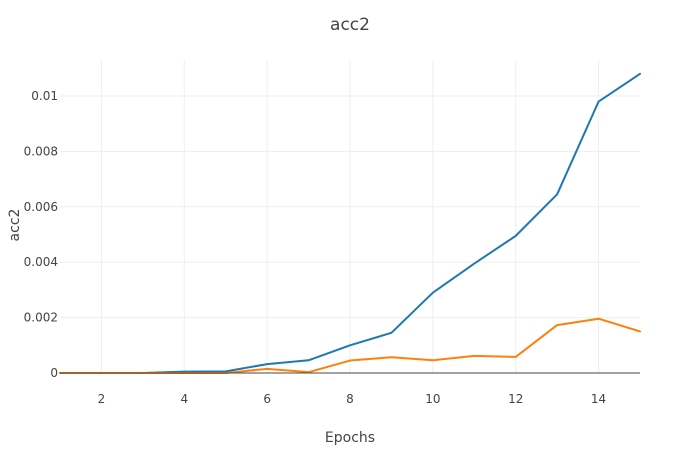  Describe the element at coordinates (350, 25) in the screenshot. I see `chart-title: acc2` at that location.